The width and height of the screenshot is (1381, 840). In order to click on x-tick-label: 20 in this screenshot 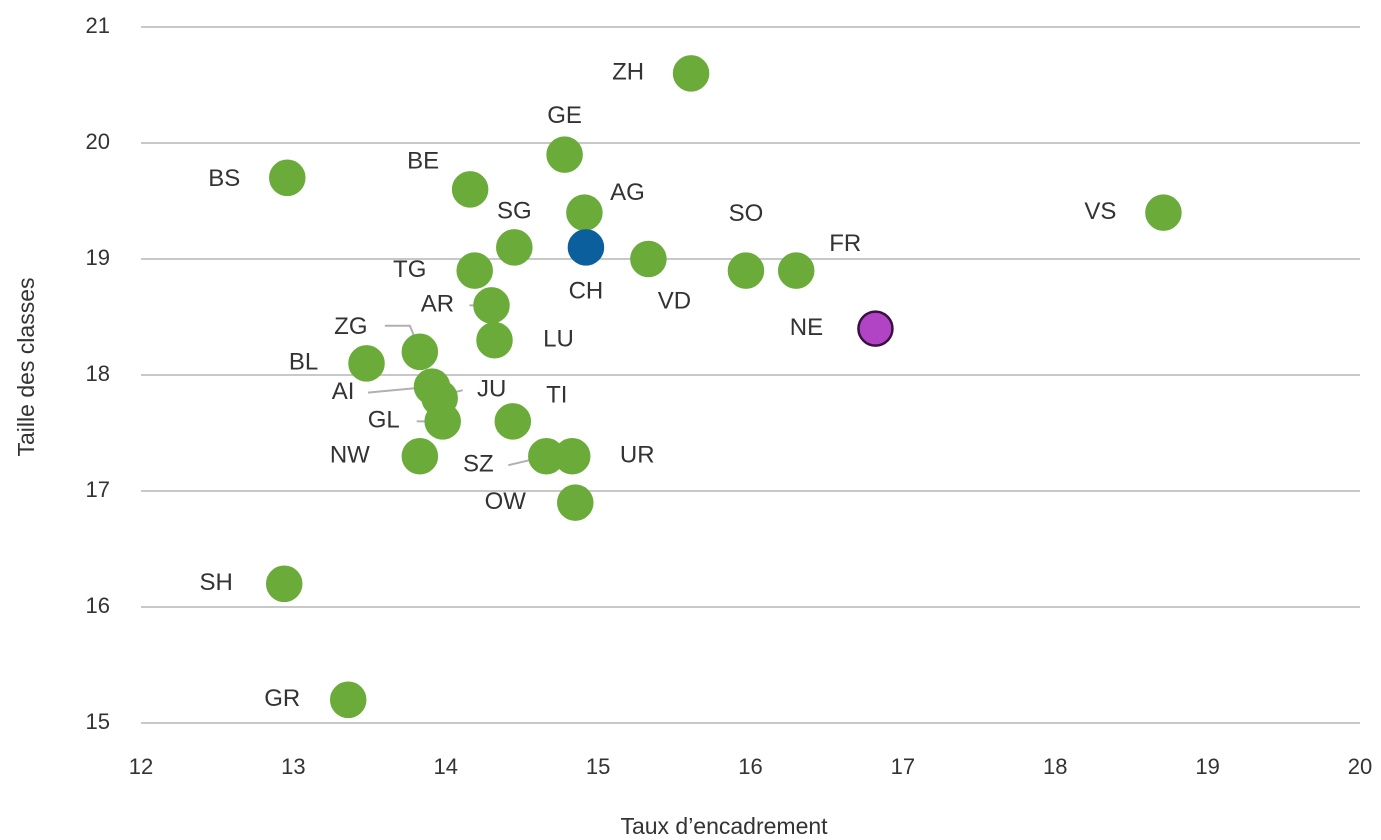, I will do `click(1360, 766)`.